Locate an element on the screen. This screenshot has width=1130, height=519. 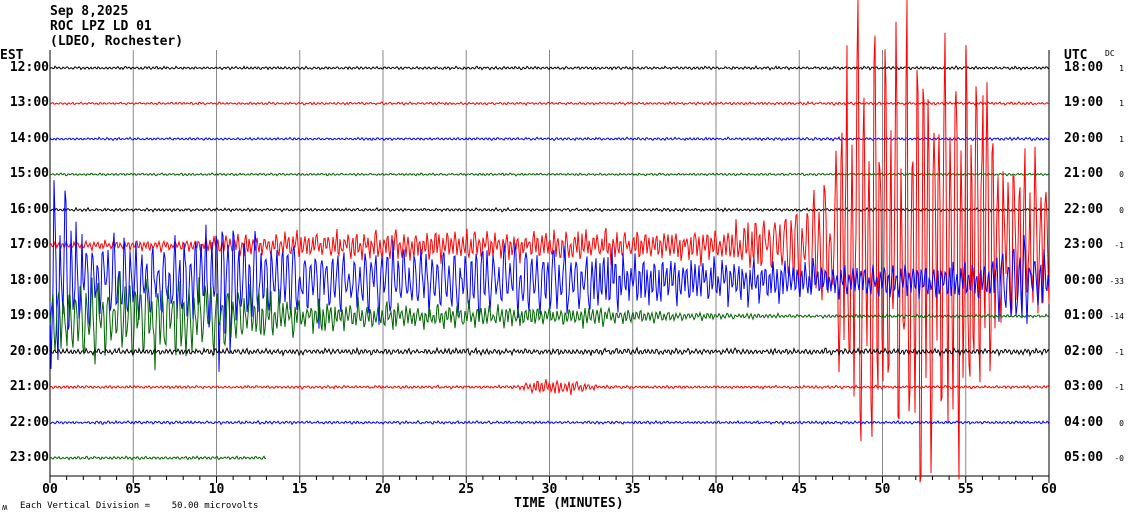
est-hour-label: 14:00 is located at coordinates (29, 138).